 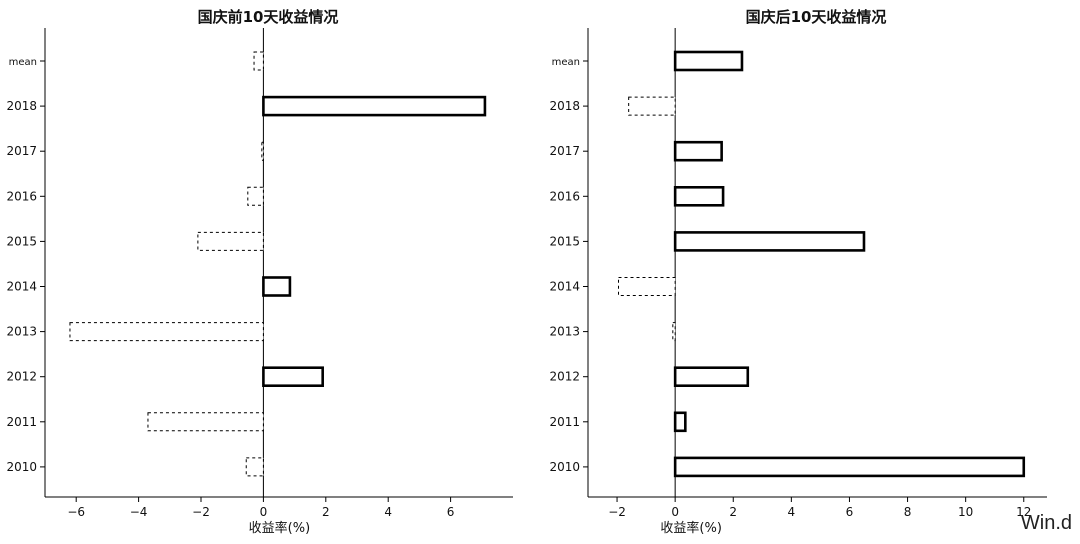 I want to click on y-tick-label-1-2010: 2010, so click(x=21, y=467).